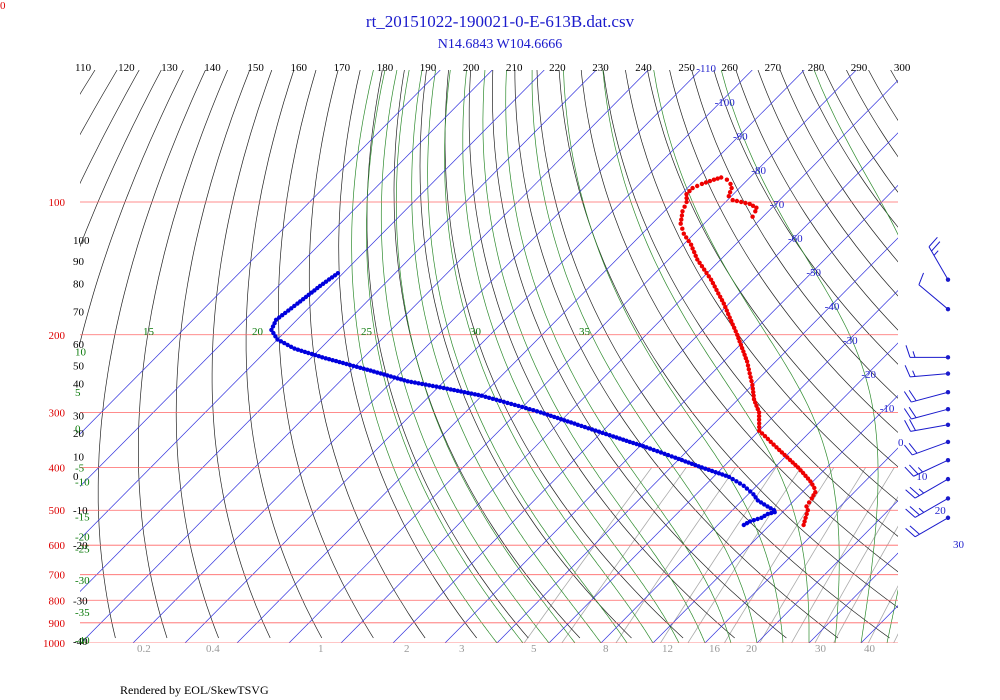 This screenshot has height=700, width=1000. Describe the element at coordinates (941, 511) in the screenshot. I see `isotherm-label: 20` at that location.